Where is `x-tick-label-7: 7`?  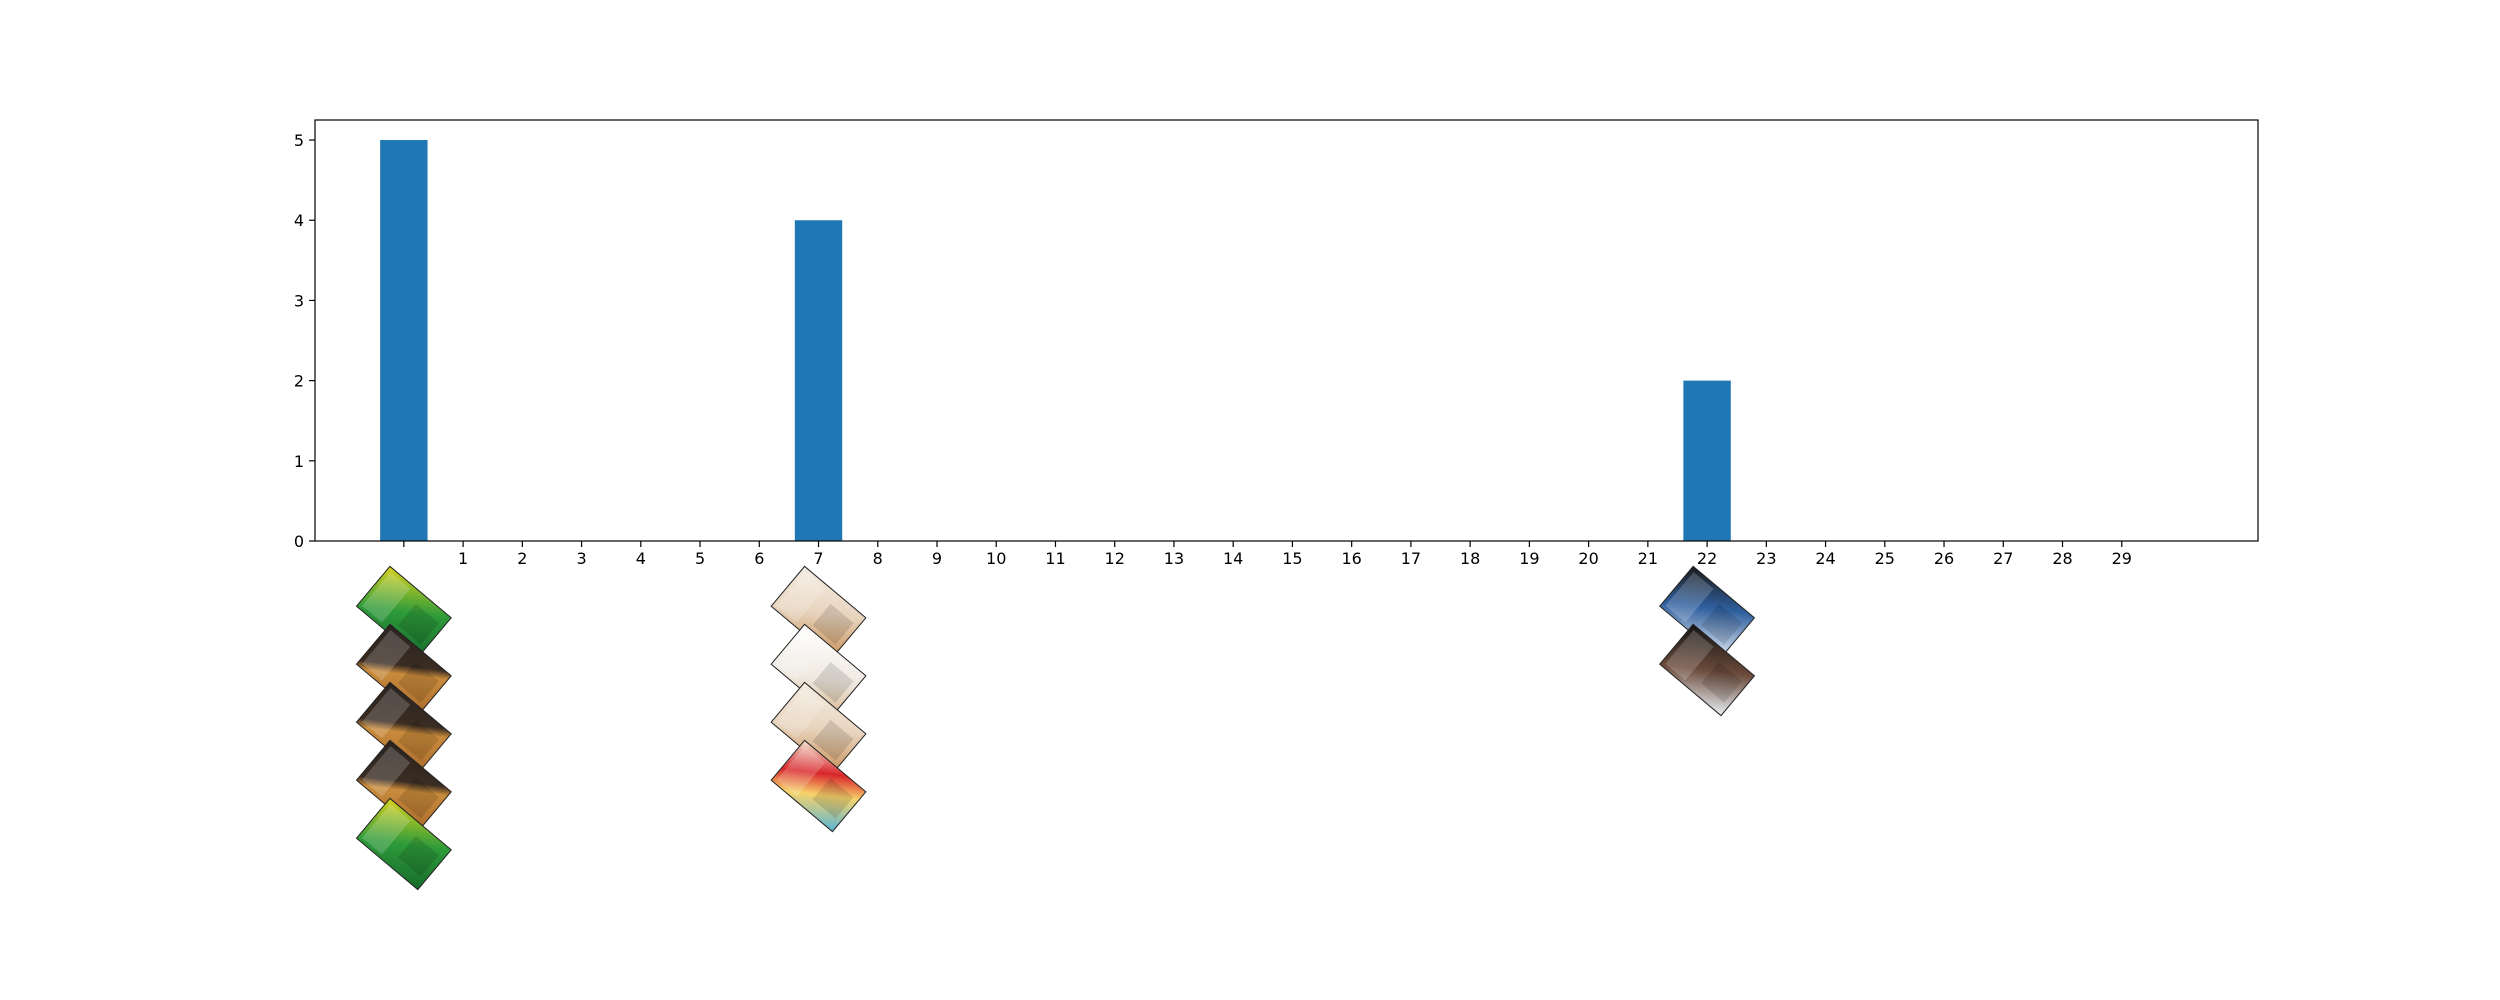 x-tick-label-7: 7 is located at coordinates (818, 558).